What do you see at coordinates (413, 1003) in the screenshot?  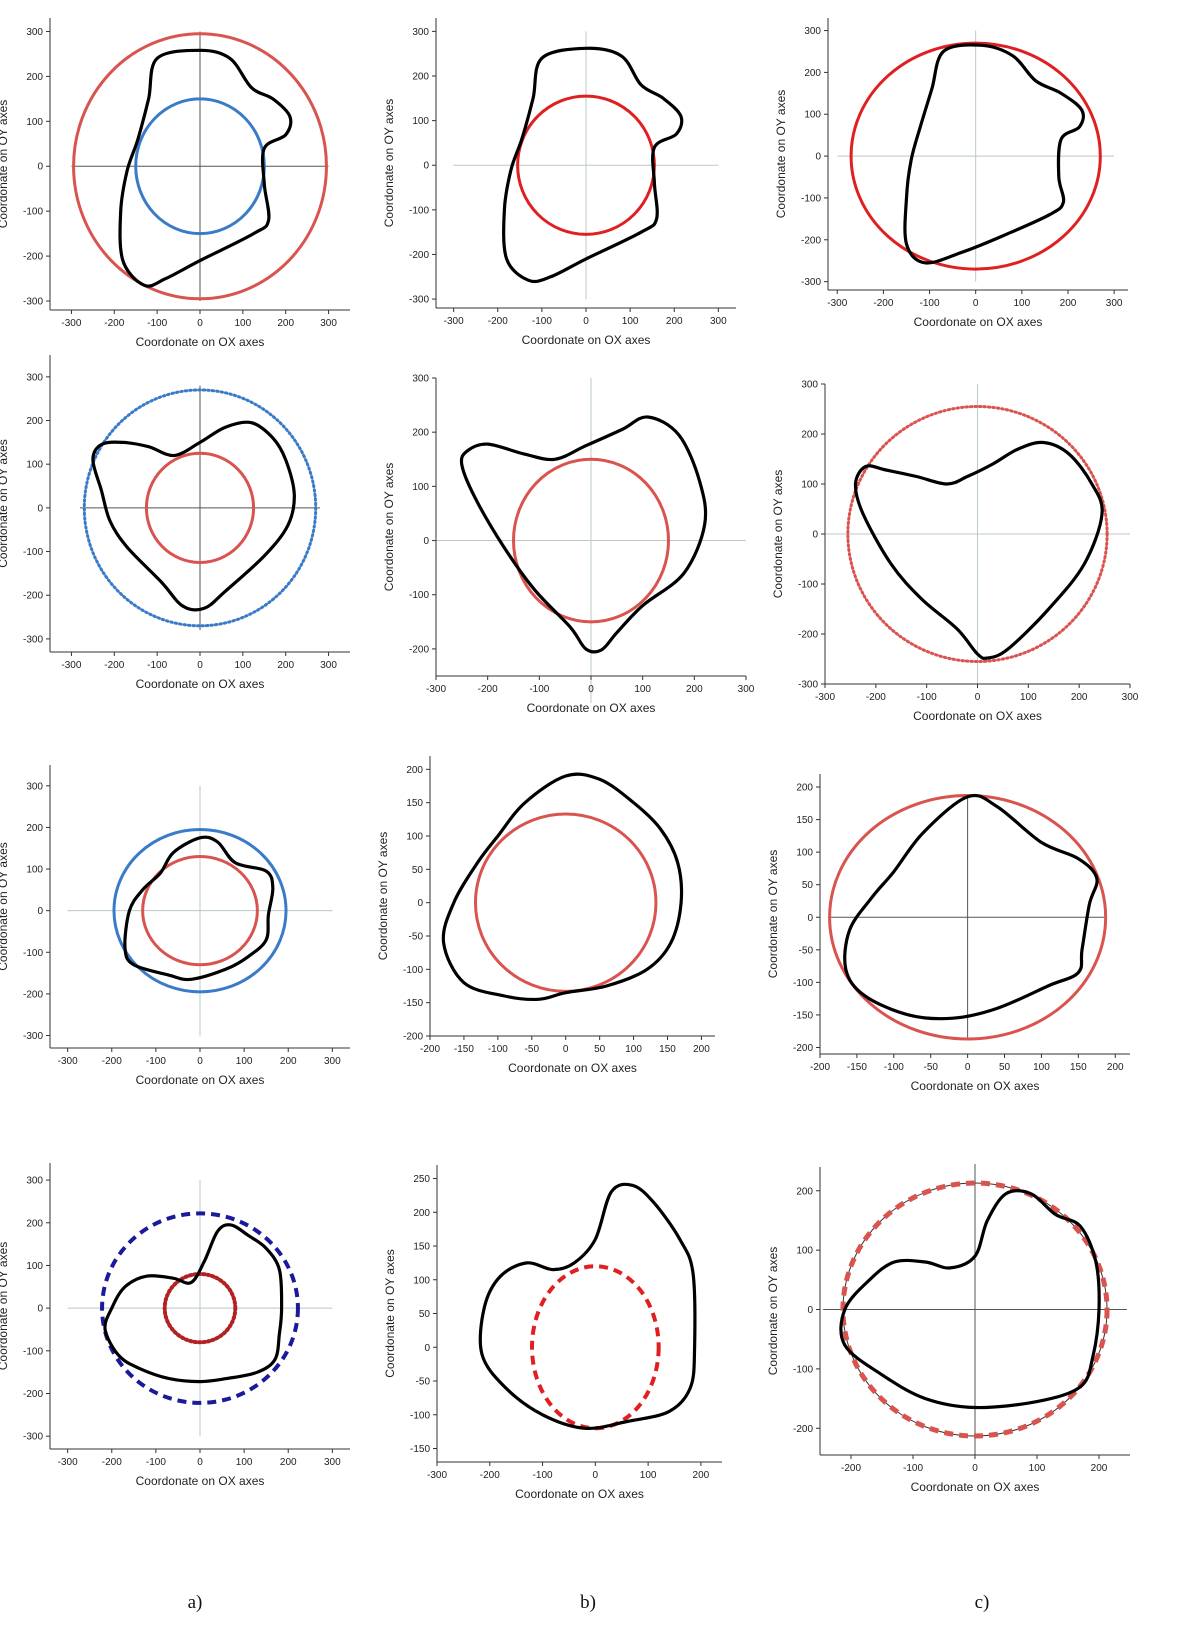 I see `y-tick-label: -150` at bounding box center [413, 1003].